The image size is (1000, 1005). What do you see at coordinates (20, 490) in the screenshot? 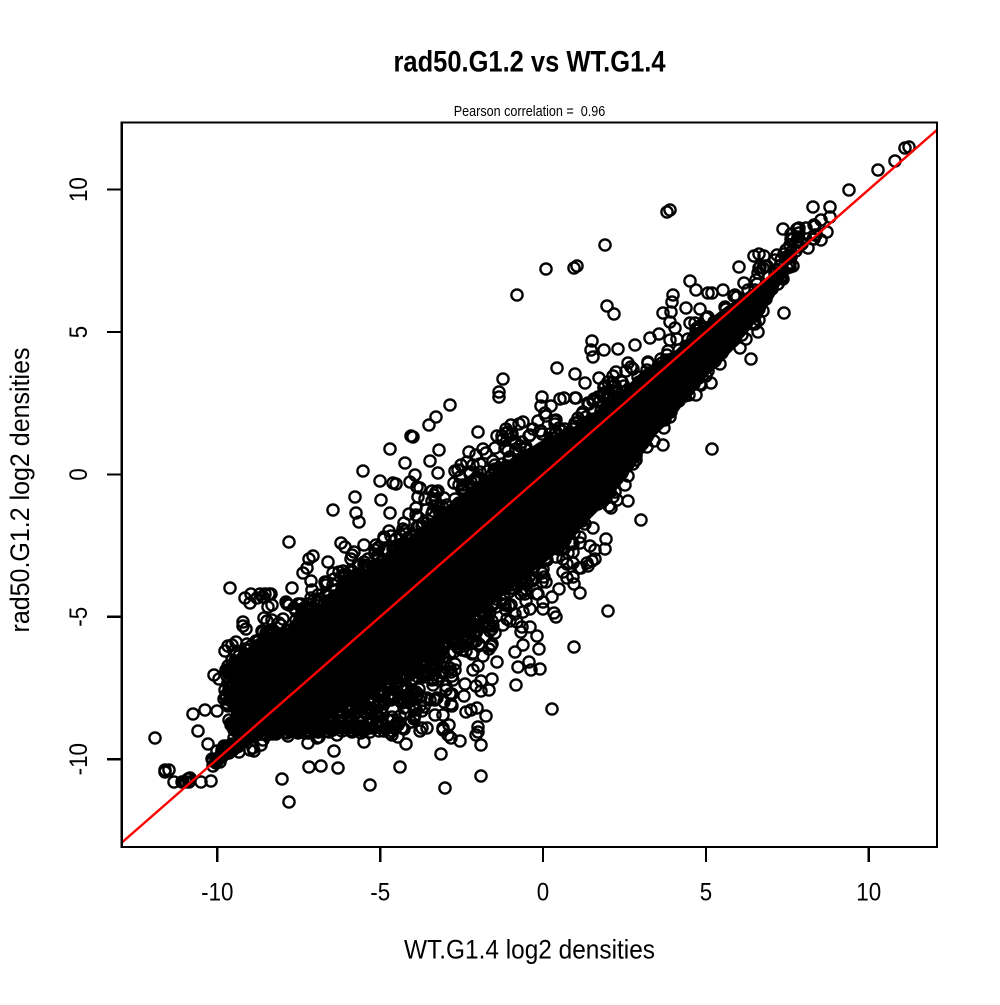
I see `svg-text: rad50.G1.2 log2 densities` at bounding box center [20, 490].